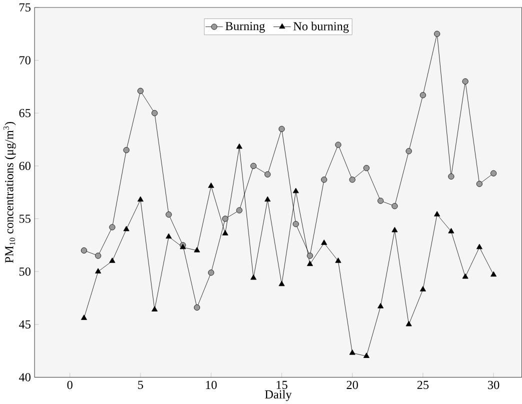 This screenshot has width=522, height=404. What do you see at coordinates (24, 112) in the screenshot?
I see `y-tick-label: 65` at bounding box center [24, 112].